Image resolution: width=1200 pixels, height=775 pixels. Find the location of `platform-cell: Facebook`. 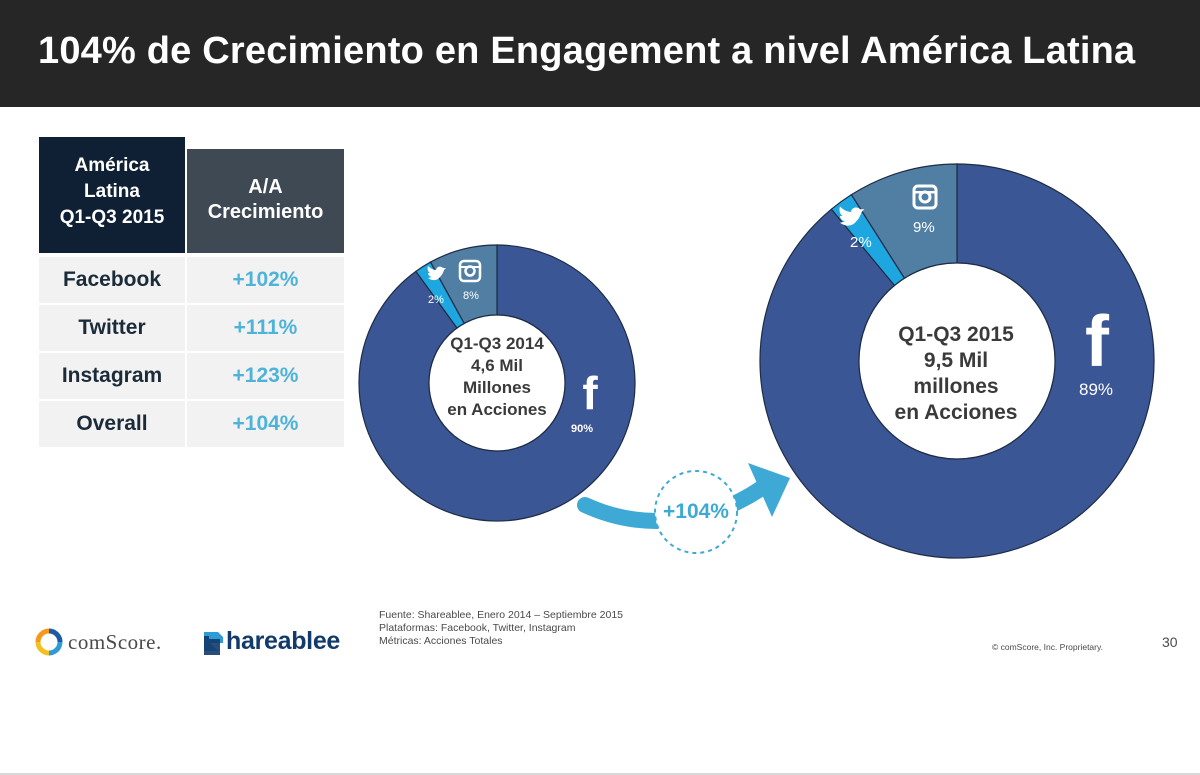

platform-cell: Facebook is located at coordinates (112, 280).